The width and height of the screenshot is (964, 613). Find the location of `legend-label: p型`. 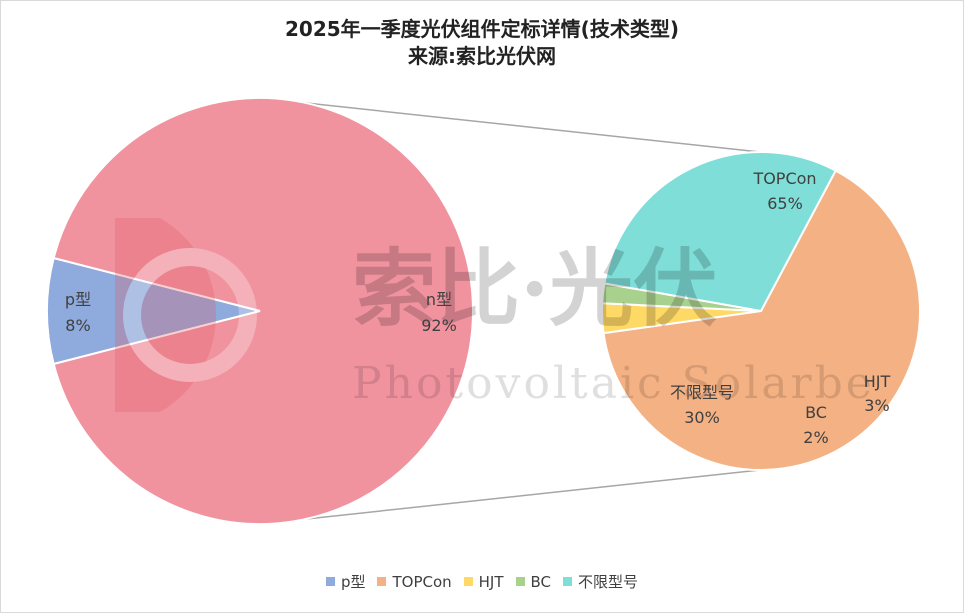

legend-label: p型 is located at coordinates (353, 582).